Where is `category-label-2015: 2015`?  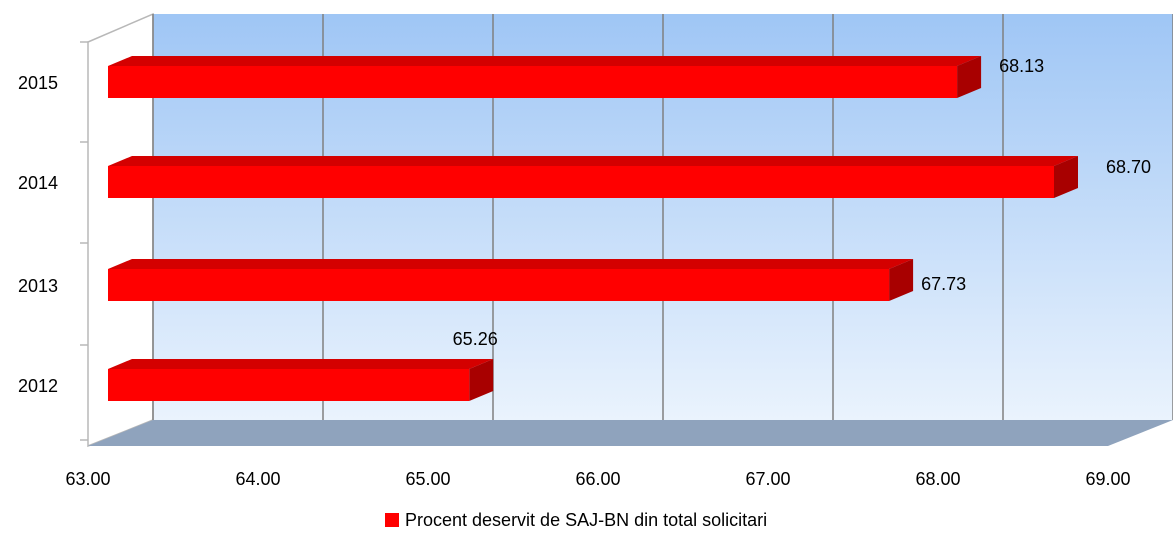
category-label-2015: 2015 is located at coordinates (38, 83).